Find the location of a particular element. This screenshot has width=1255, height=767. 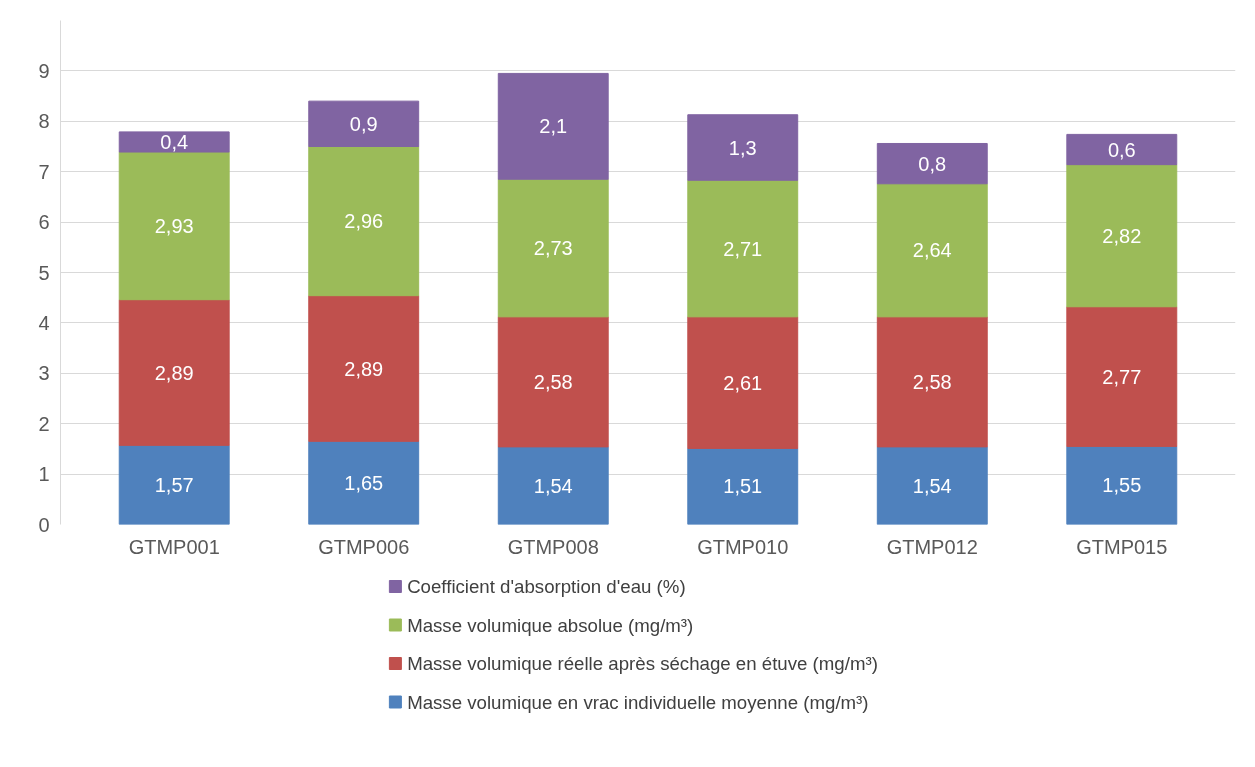

x-tick-label: GTMP001 is located at coordinates (174, 546).